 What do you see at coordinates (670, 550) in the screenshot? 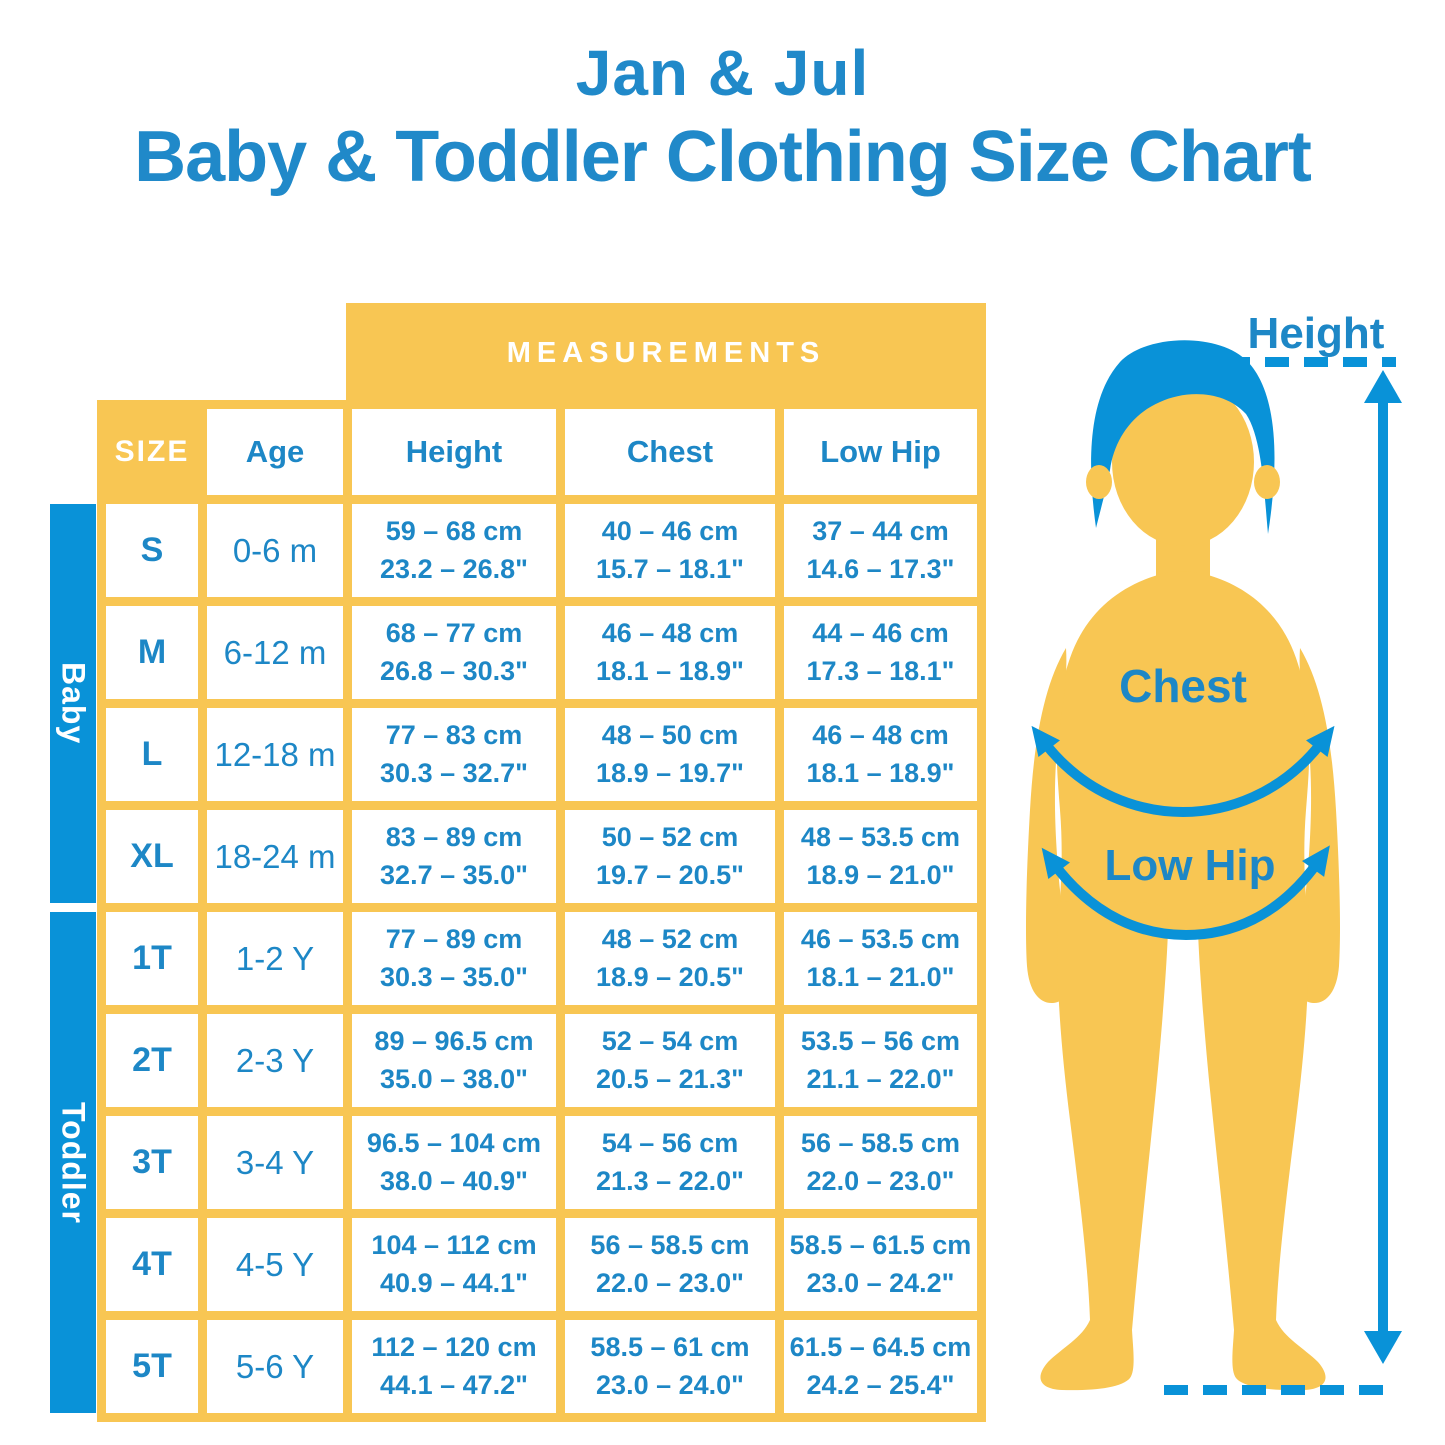
I see `table-cell-chest: 40 – 46 cm 15.7 – 18.1"` at bounding box center [670, 550].